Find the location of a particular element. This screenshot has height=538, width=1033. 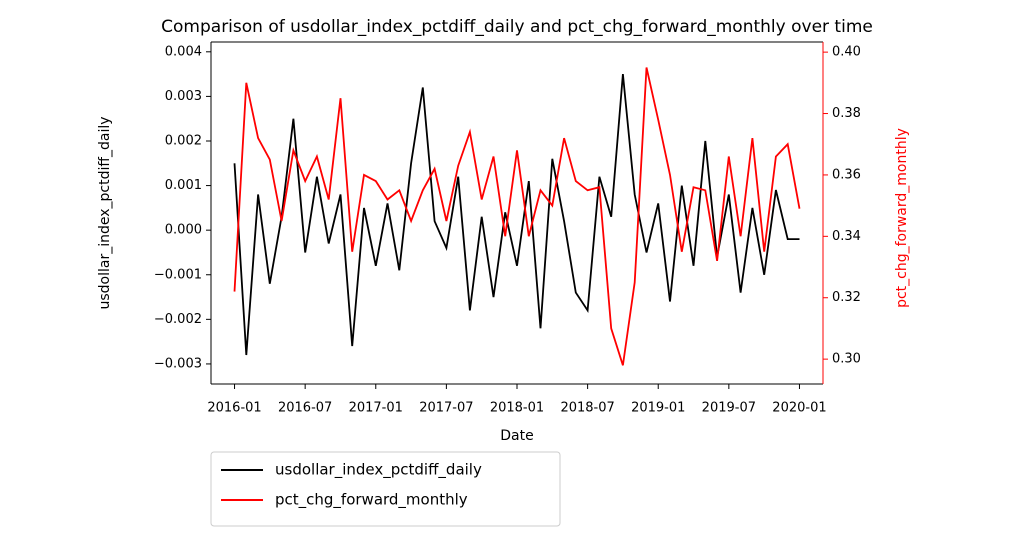

y-axis-label: usdollar_index_pctdiff_daily is located at coordinates (105, 212).